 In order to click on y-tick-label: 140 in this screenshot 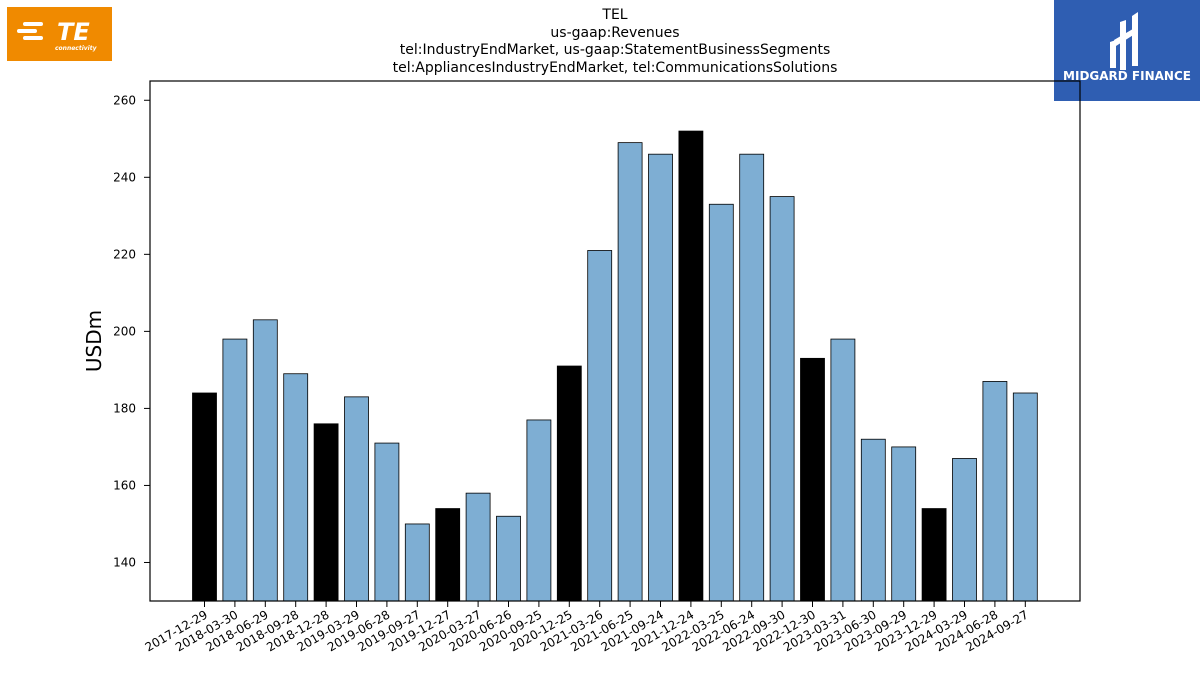, I will do `click(124, 562)`.